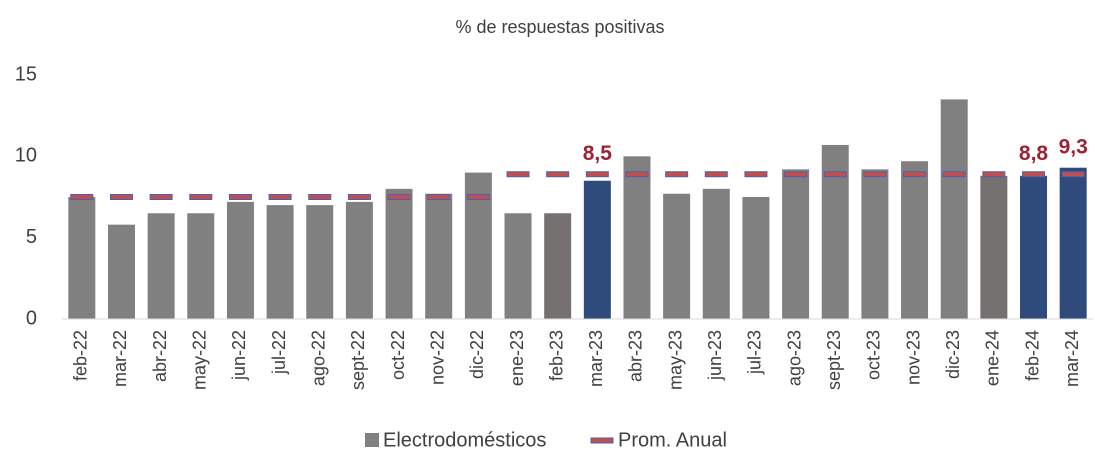 The width and height of the screenshot is (1095, 457). I want to click on legend-label: Electrodomésticos, so click(464, 440).